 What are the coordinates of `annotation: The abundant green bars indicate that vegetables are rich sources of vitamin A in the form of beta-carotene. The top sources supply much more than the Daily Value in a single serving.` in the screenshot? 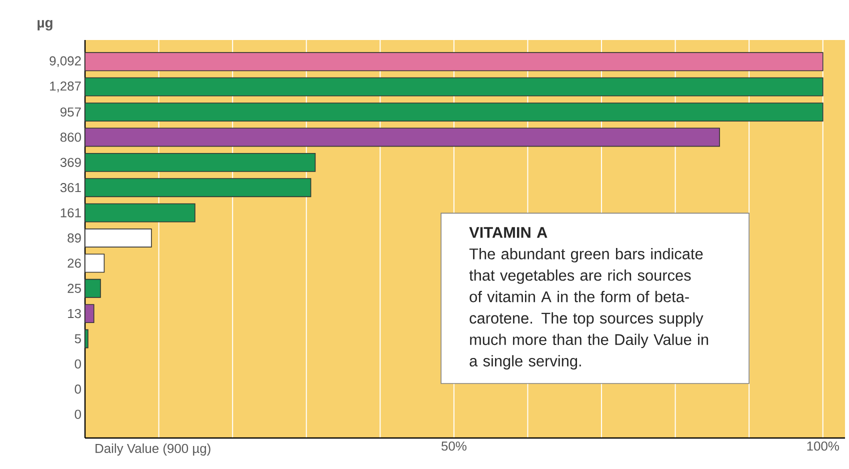 It's located at (588, 309).